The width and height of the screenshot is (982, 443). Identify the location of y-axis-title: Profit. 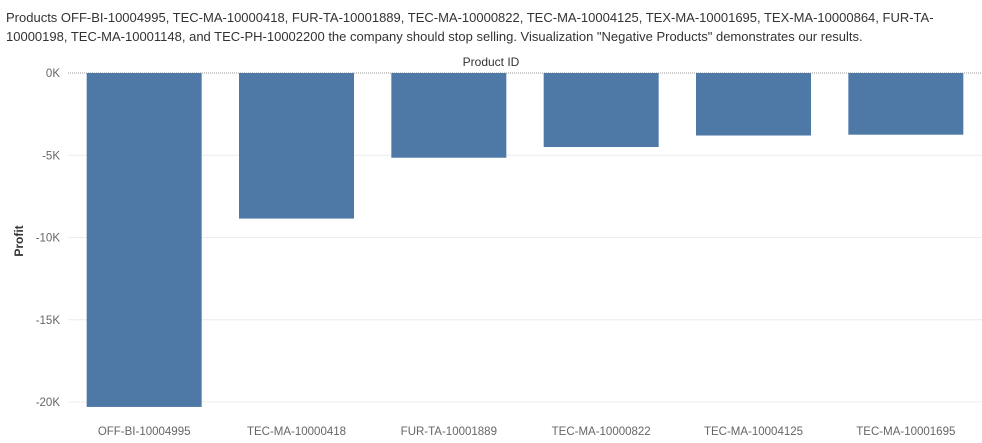
(19, 240).